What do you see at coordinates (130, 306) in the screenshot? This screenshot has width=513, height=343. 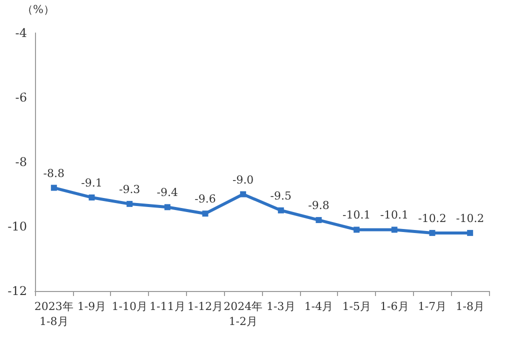 I see `x-tick-label: 1-10月` at bounding box center [130, 306].